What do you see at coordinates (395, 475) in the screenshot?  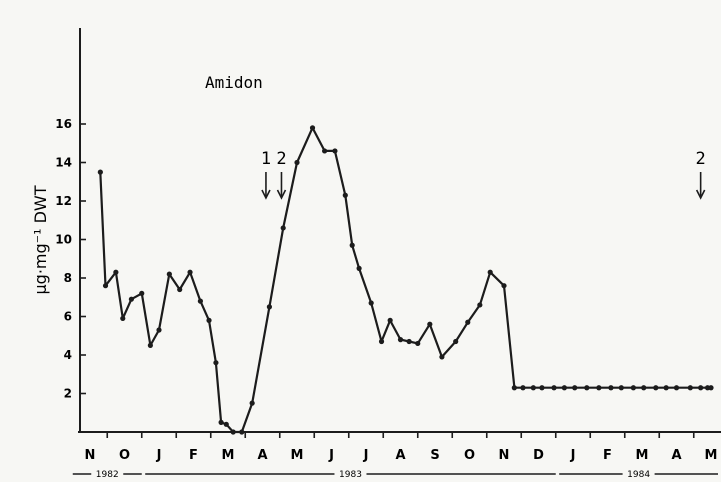 I see `year-labels: 1982 1983 1984` at bounding box center [395, 475].